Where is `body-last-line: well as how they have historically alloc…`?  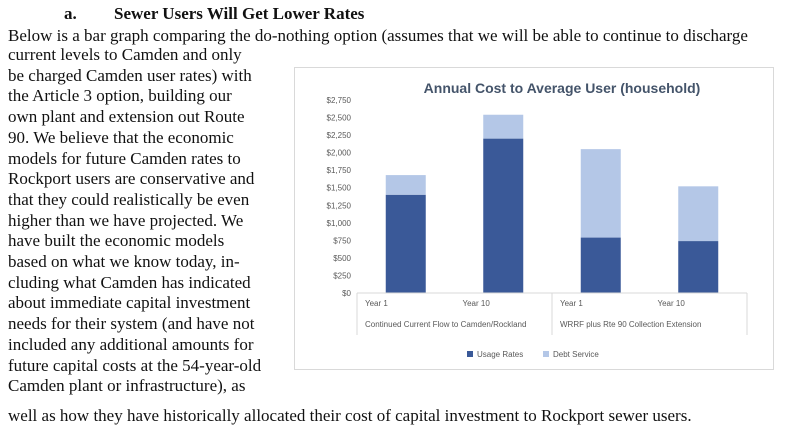
body-last-line: well as how they have historically alloc… is located at coordinates (350, 415).